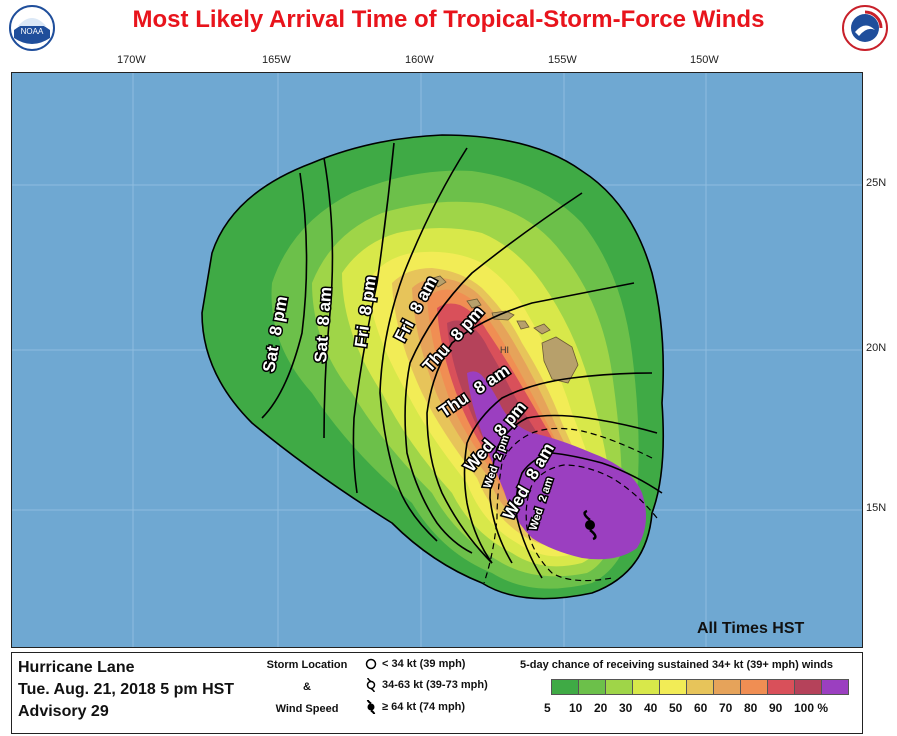  I want to click on lat-label: 25N, so click(876, 183).